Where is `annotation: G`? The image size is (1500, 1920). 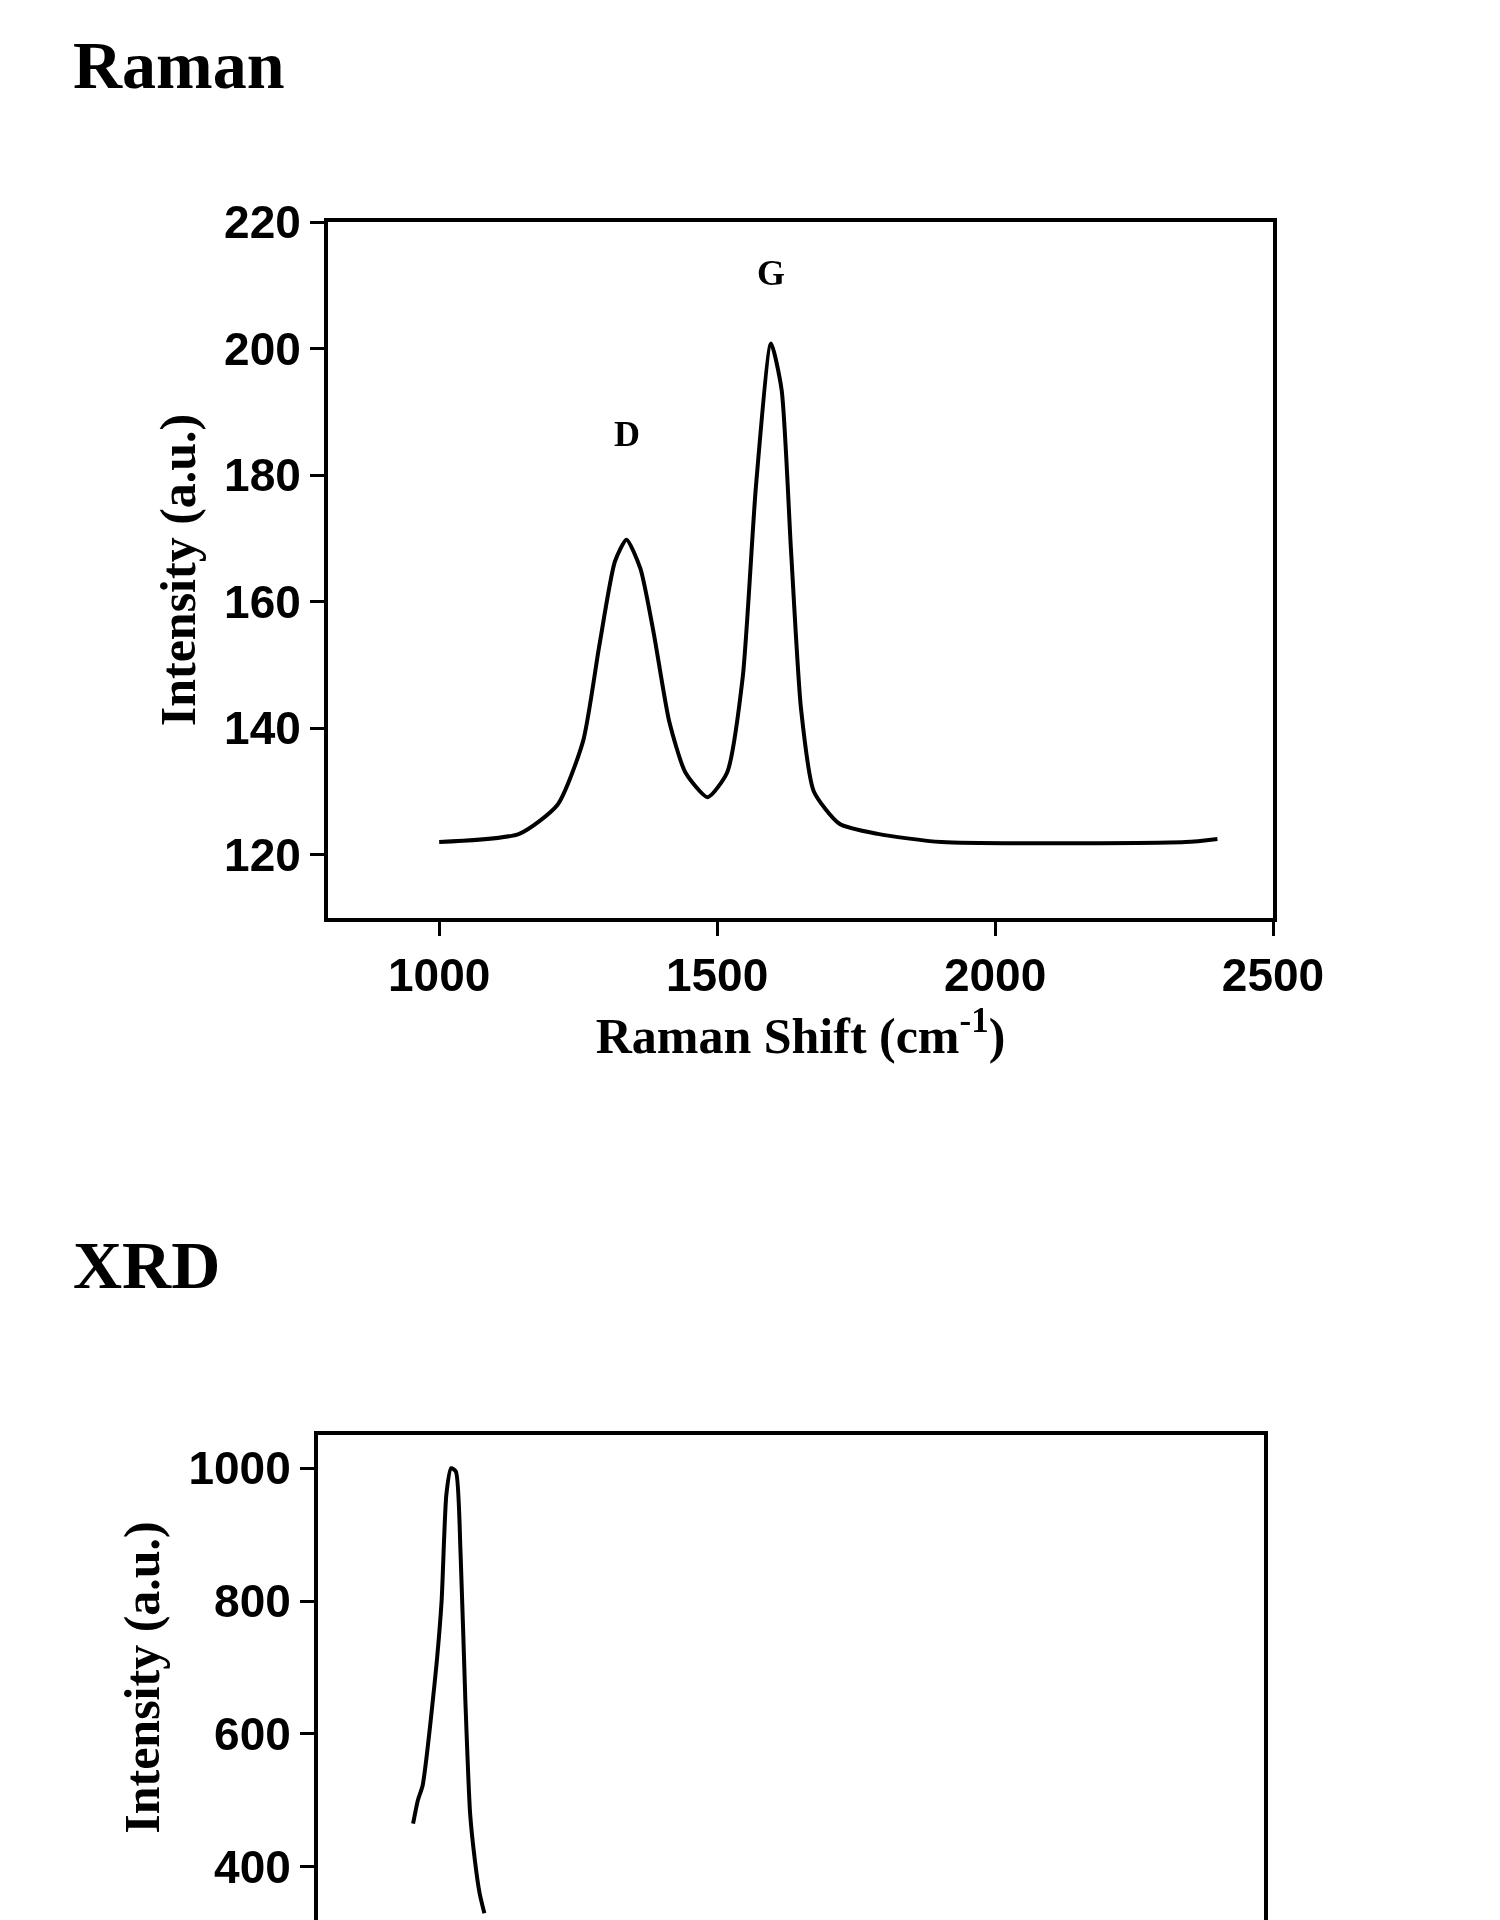 annotation: G is located at coordinates (771, 273).